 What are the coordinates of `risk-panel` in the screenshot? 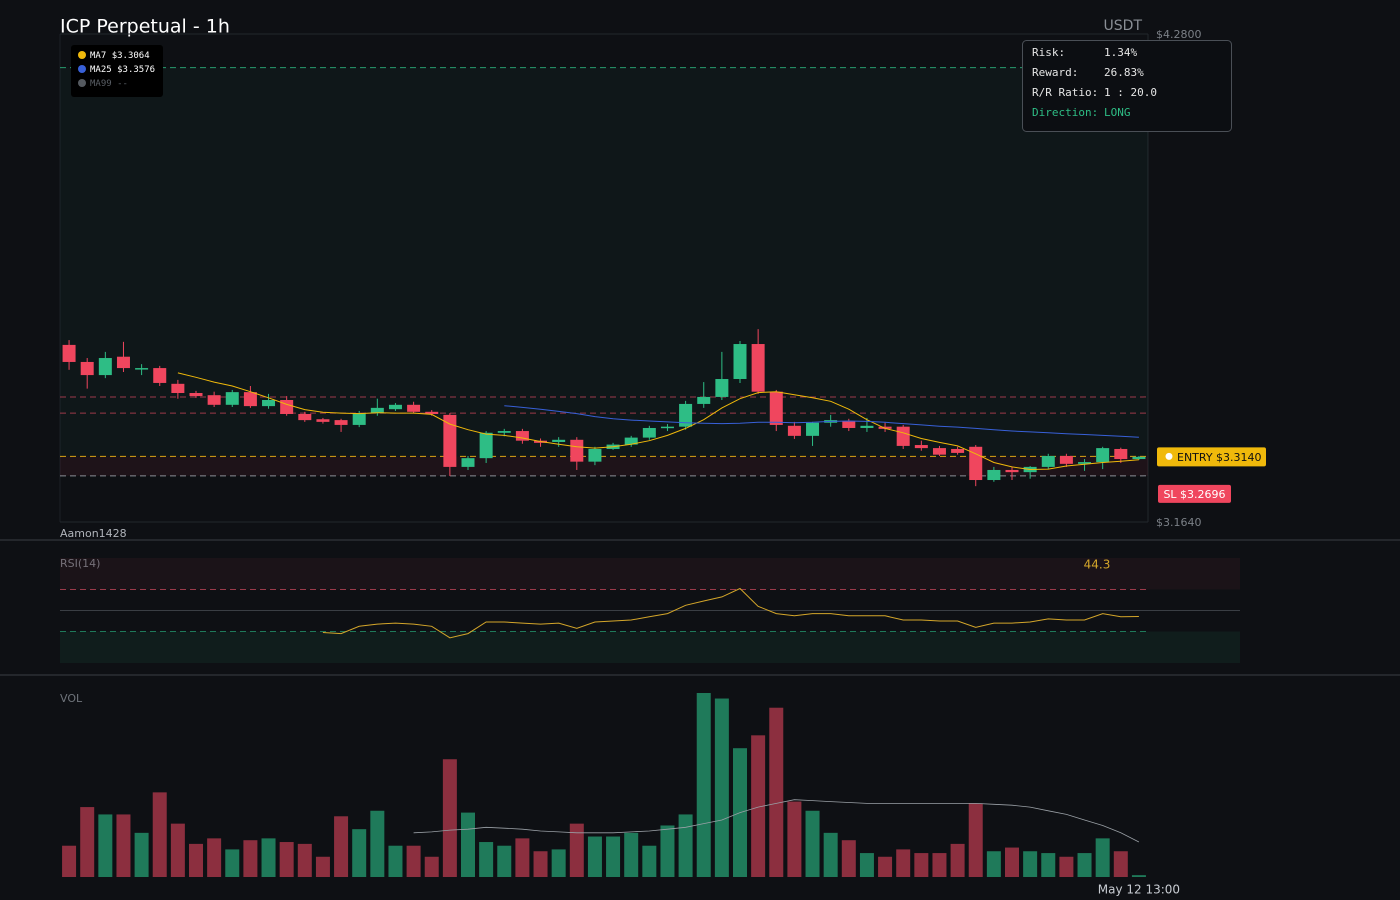 It's located at (1127, 86).